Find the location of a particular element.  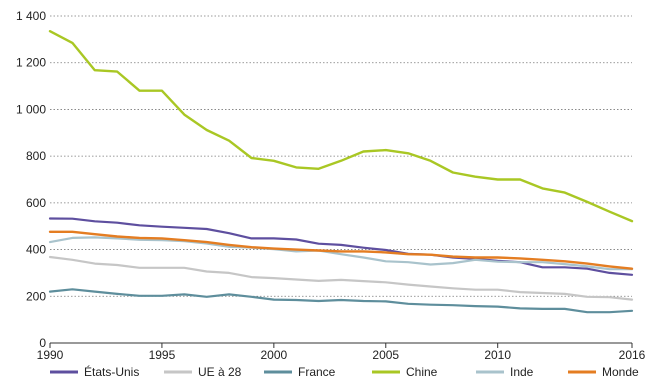

y-tick-label: 200 is located at coordinates (36, 296).